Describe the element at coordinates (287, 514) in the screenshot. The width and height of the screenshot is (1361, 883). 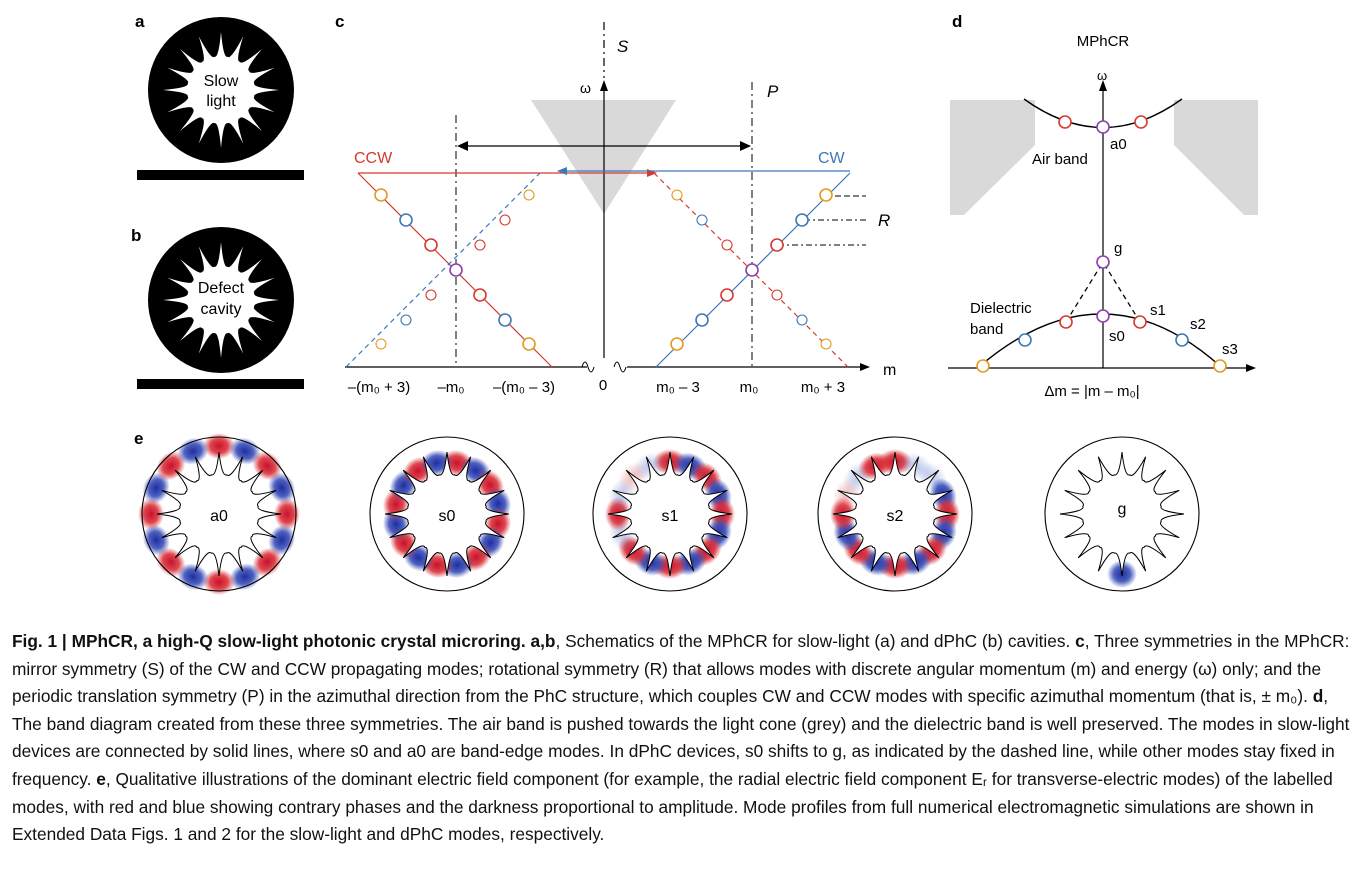
I see `field-lobe` at that location.